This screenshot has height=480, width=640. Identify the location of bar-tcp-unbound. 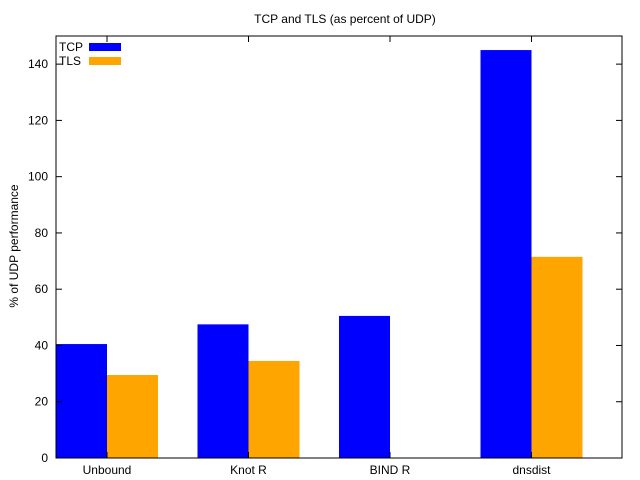
(81, 401).